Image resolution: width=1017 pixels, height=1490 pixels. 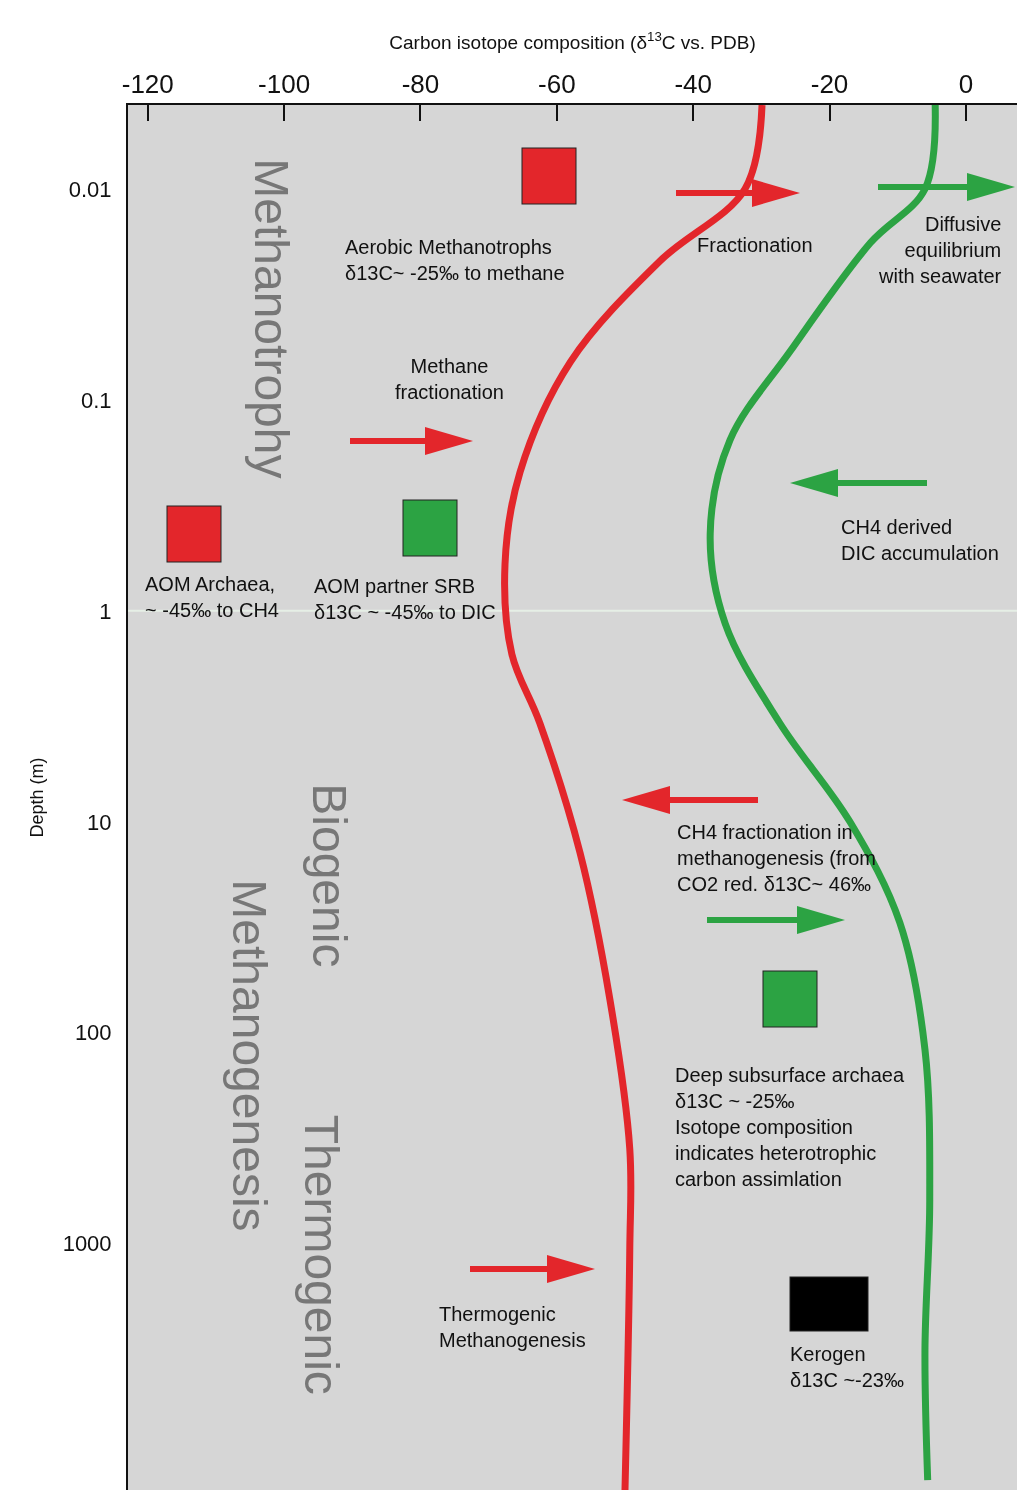 I want to click on annotation: Diffusive equilibrium with seawater, so click(x=940, y=250).